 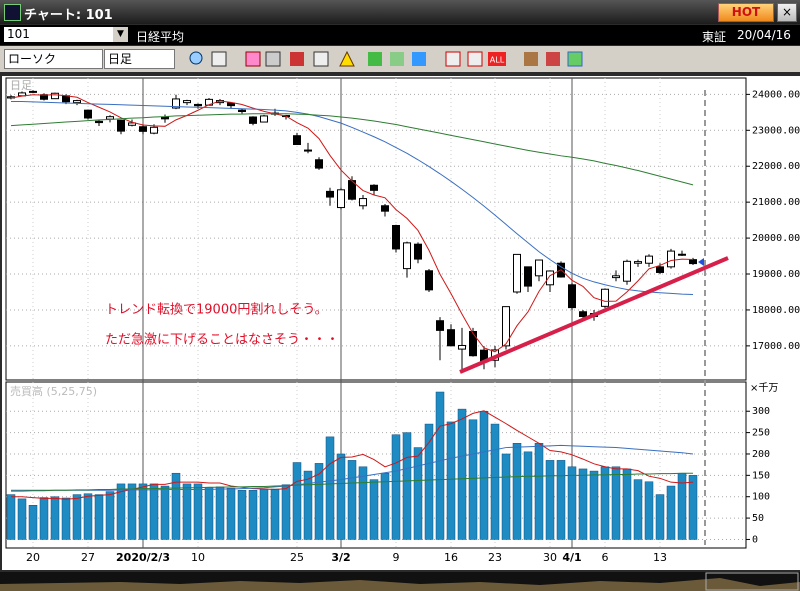 What do you see at coordinates (451, 557) in the screenshot?
I see `x-tick-label: 16` at bounding box center [451, 557].